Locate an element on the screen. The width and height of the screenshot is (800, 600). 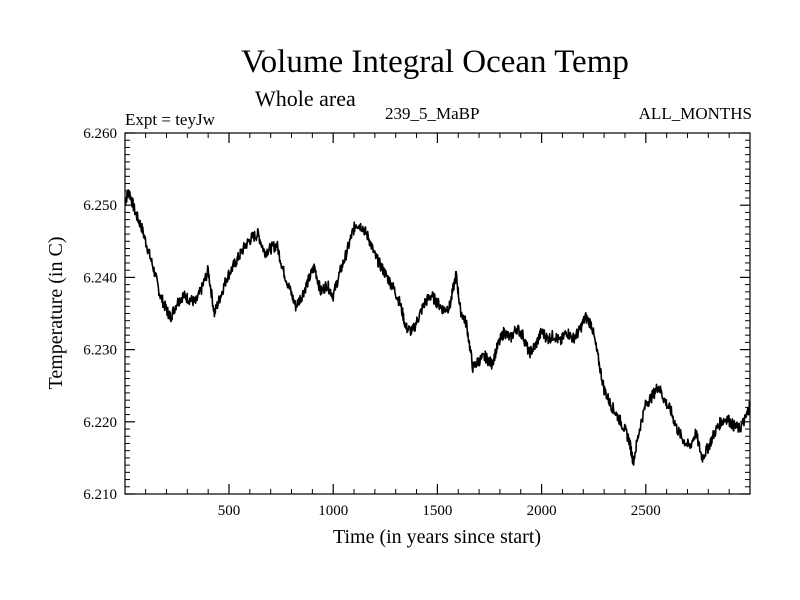
period-label: 239_5_MaBP is located at coordinates (432, 113).